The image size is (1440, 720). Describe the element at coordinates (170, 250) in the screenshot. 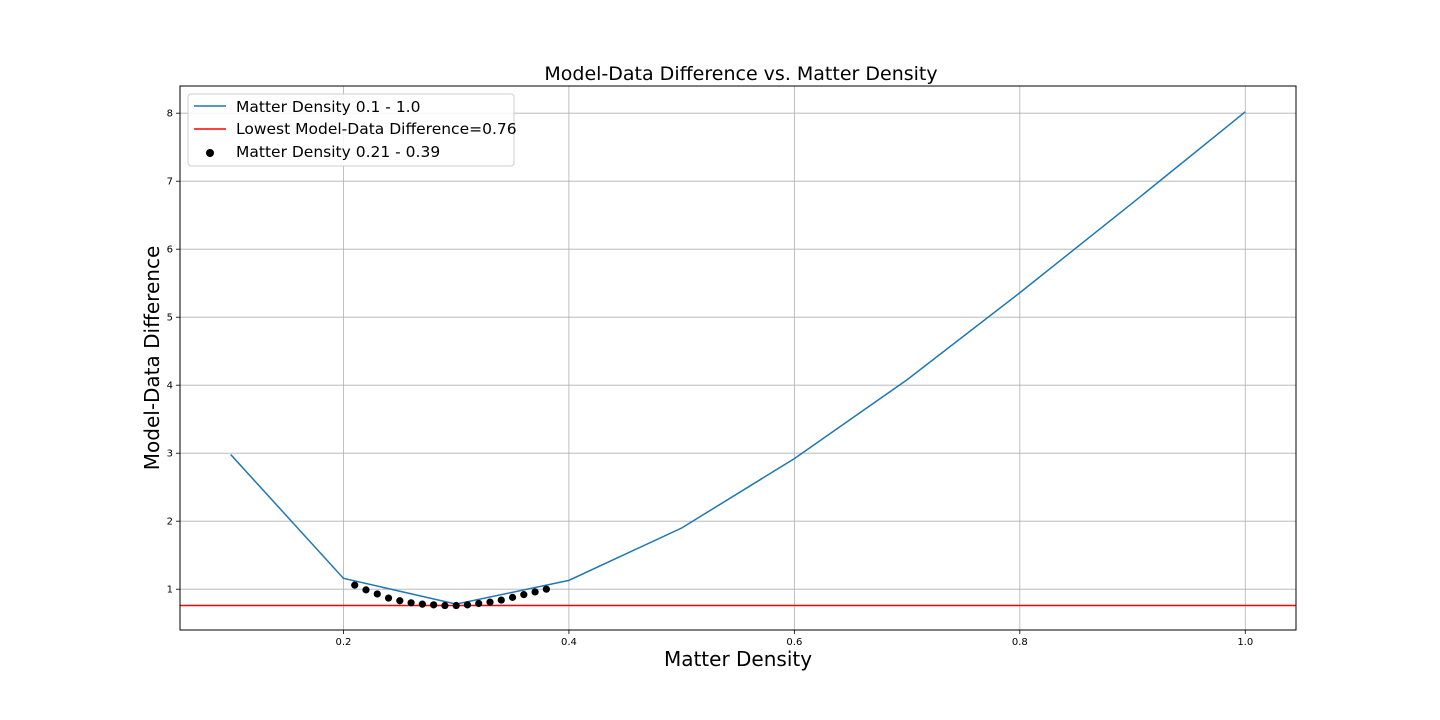

I see `y-tick-label: 6` at that location.